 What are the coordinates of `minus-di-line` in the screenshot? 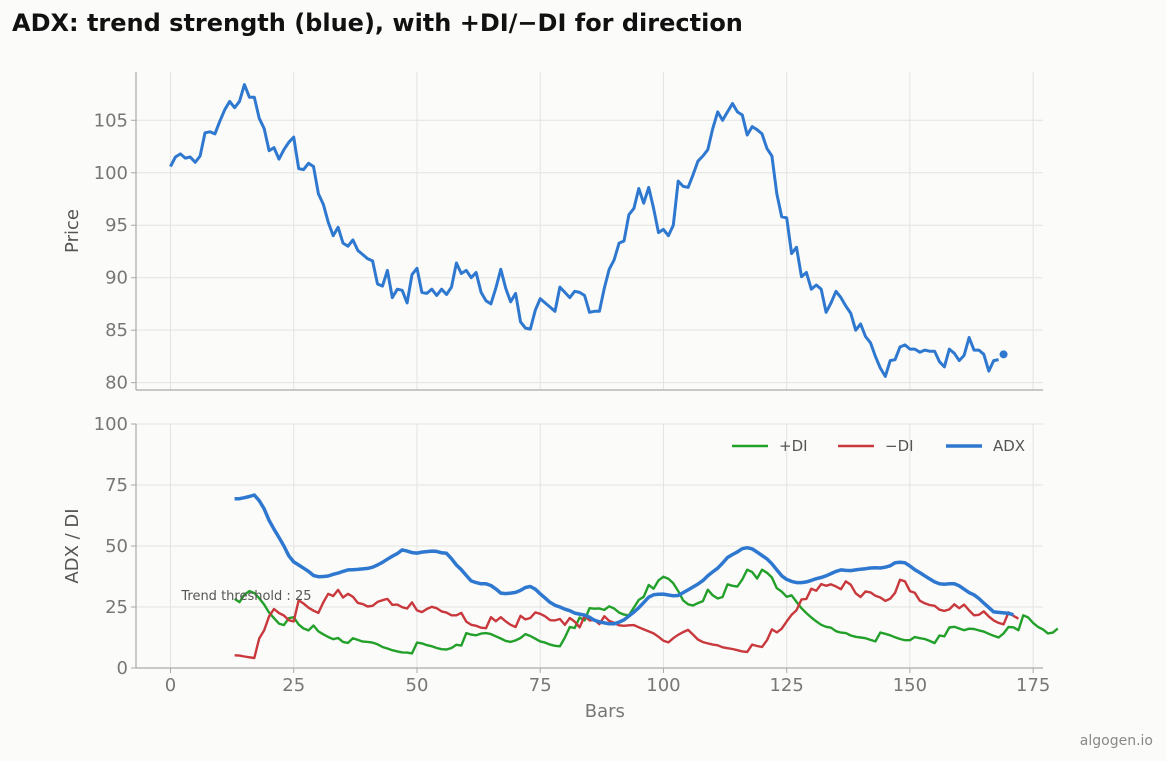 It's located at (627, 619).